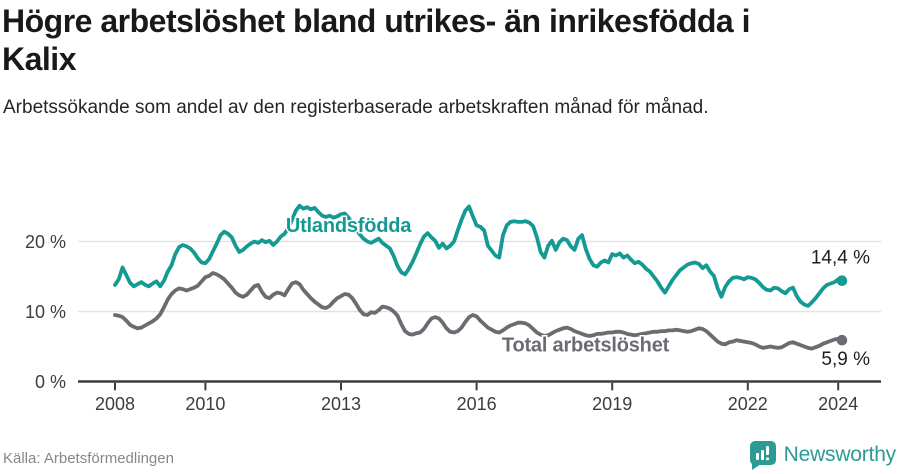 Image resolution: width=900 pixels, height=474 pixels. Describe the element at coordinates (50, 382) in the screenshot. I see `y-axis-label: 0 %` at that location.